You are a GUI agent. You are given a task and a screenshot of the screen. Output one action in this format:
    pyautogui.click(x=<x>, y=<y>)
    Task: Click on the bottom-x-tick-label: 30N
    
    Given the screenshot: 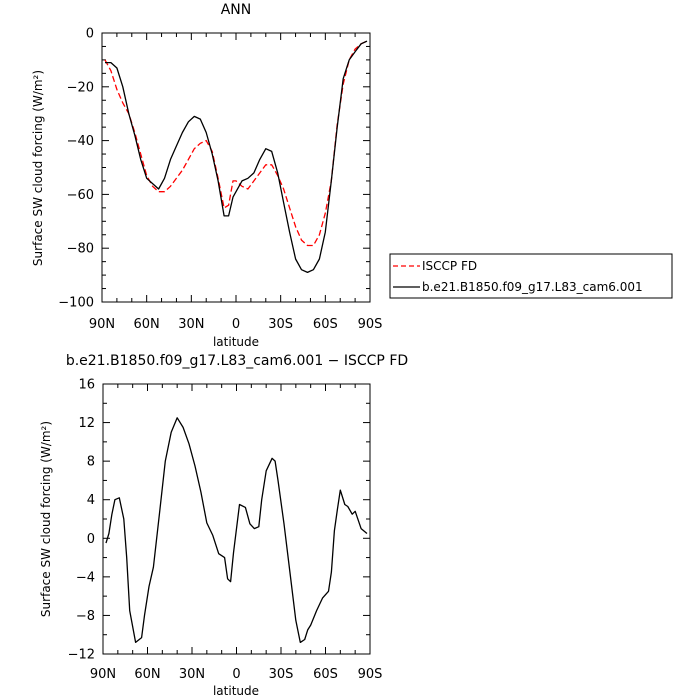 What is the action you would take?
    pyautogui.click(x=192, y=674)
    